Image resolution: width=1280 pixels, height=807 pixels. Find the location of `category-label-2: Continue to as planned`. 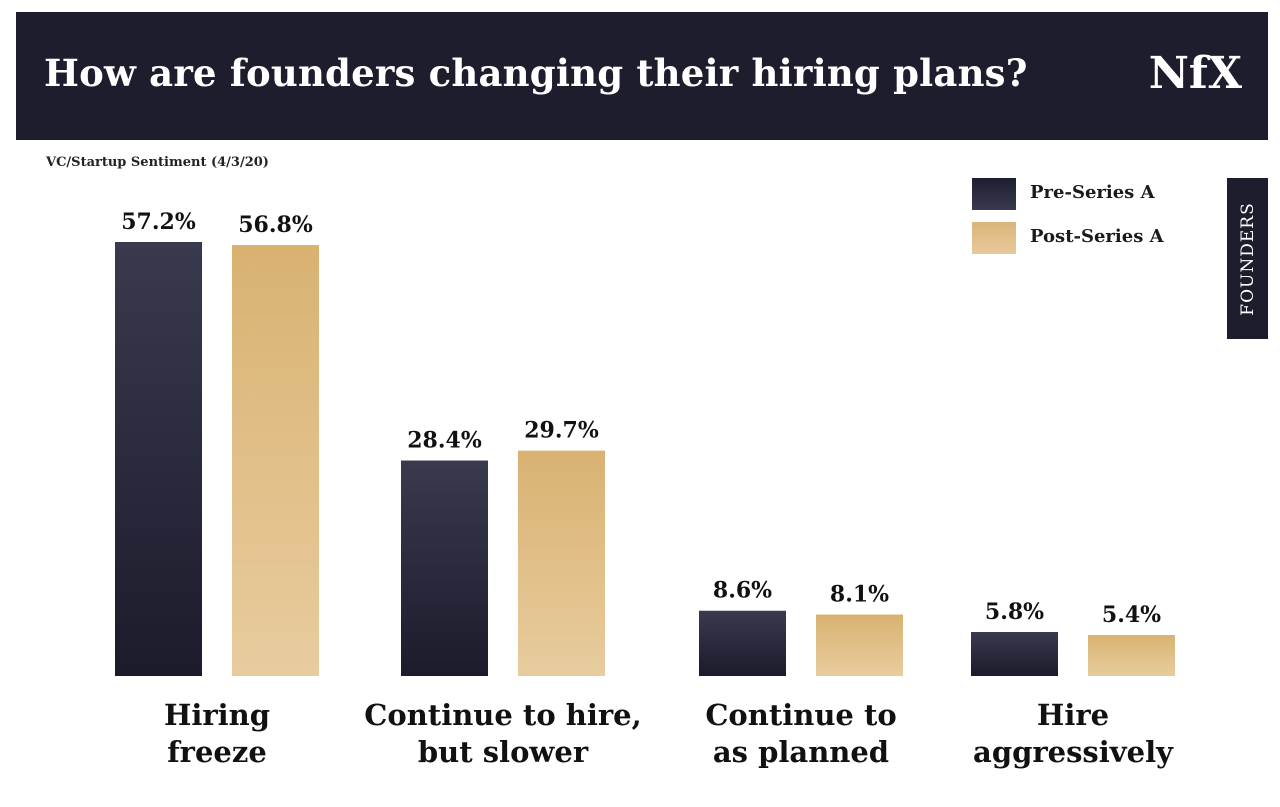

category-label-2: Continue to as planned is located at coordinates (801, 734).